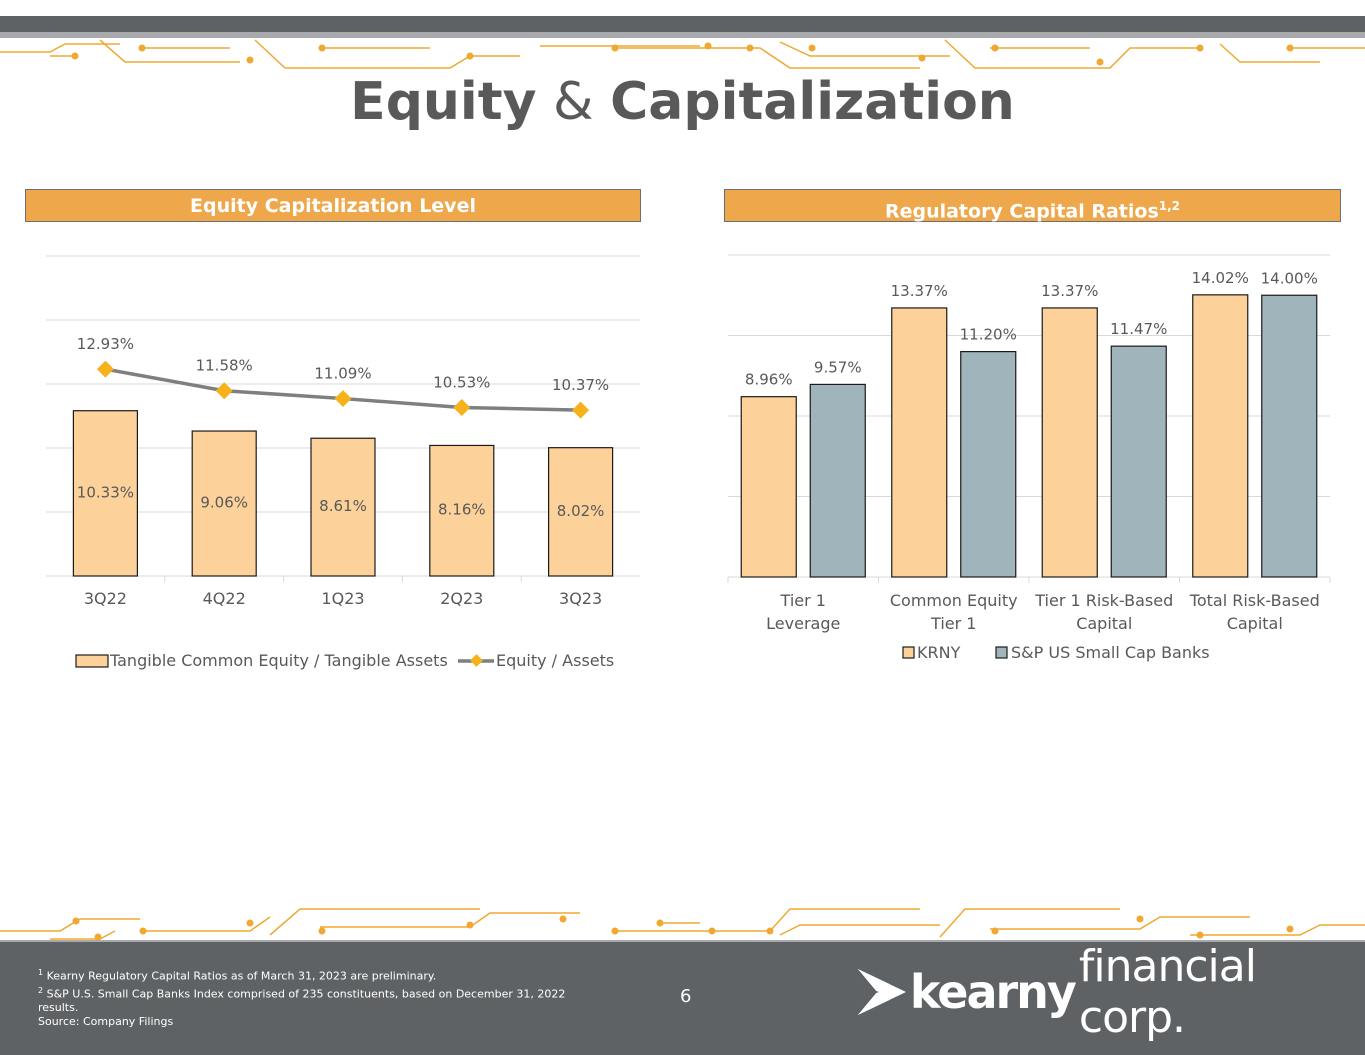 Image resolution: width=1365 pixels, height=1055 pixels. I want to click on right-panel-header-sup: 1,2, so click(1169, 206).